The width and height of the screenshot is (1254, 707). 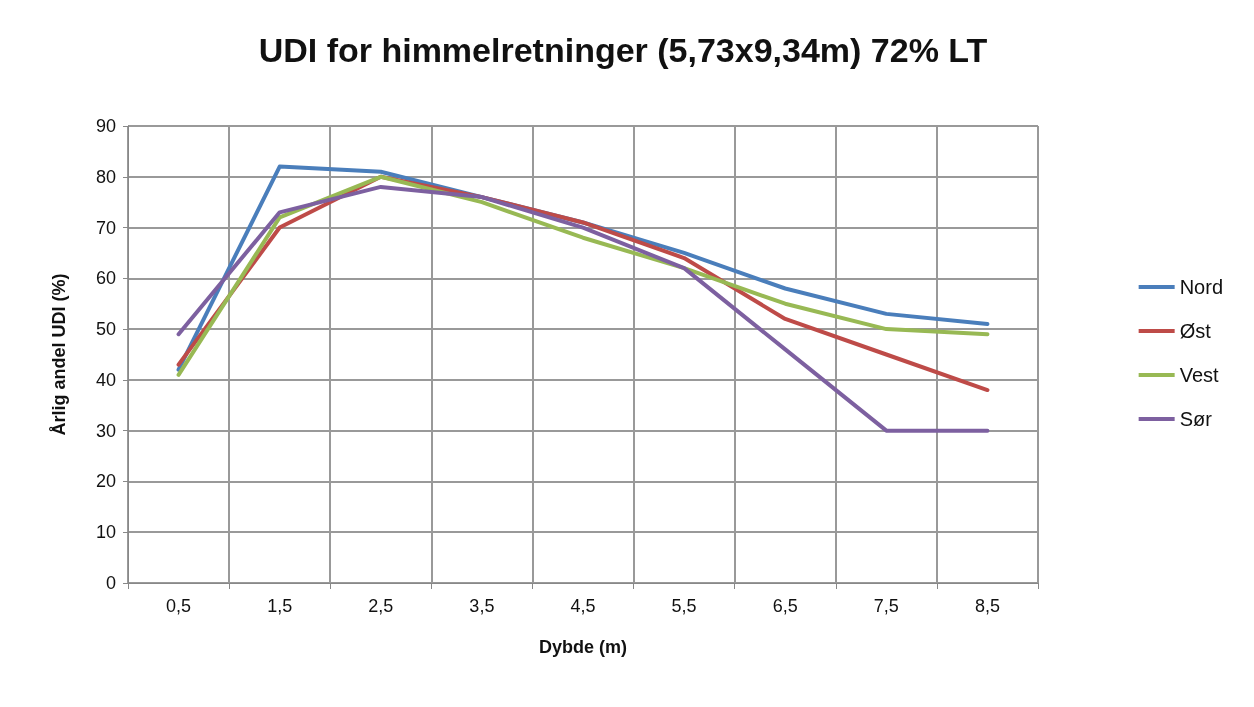 I want to click on y-tick-label: 90, so click(x=105, y=126).